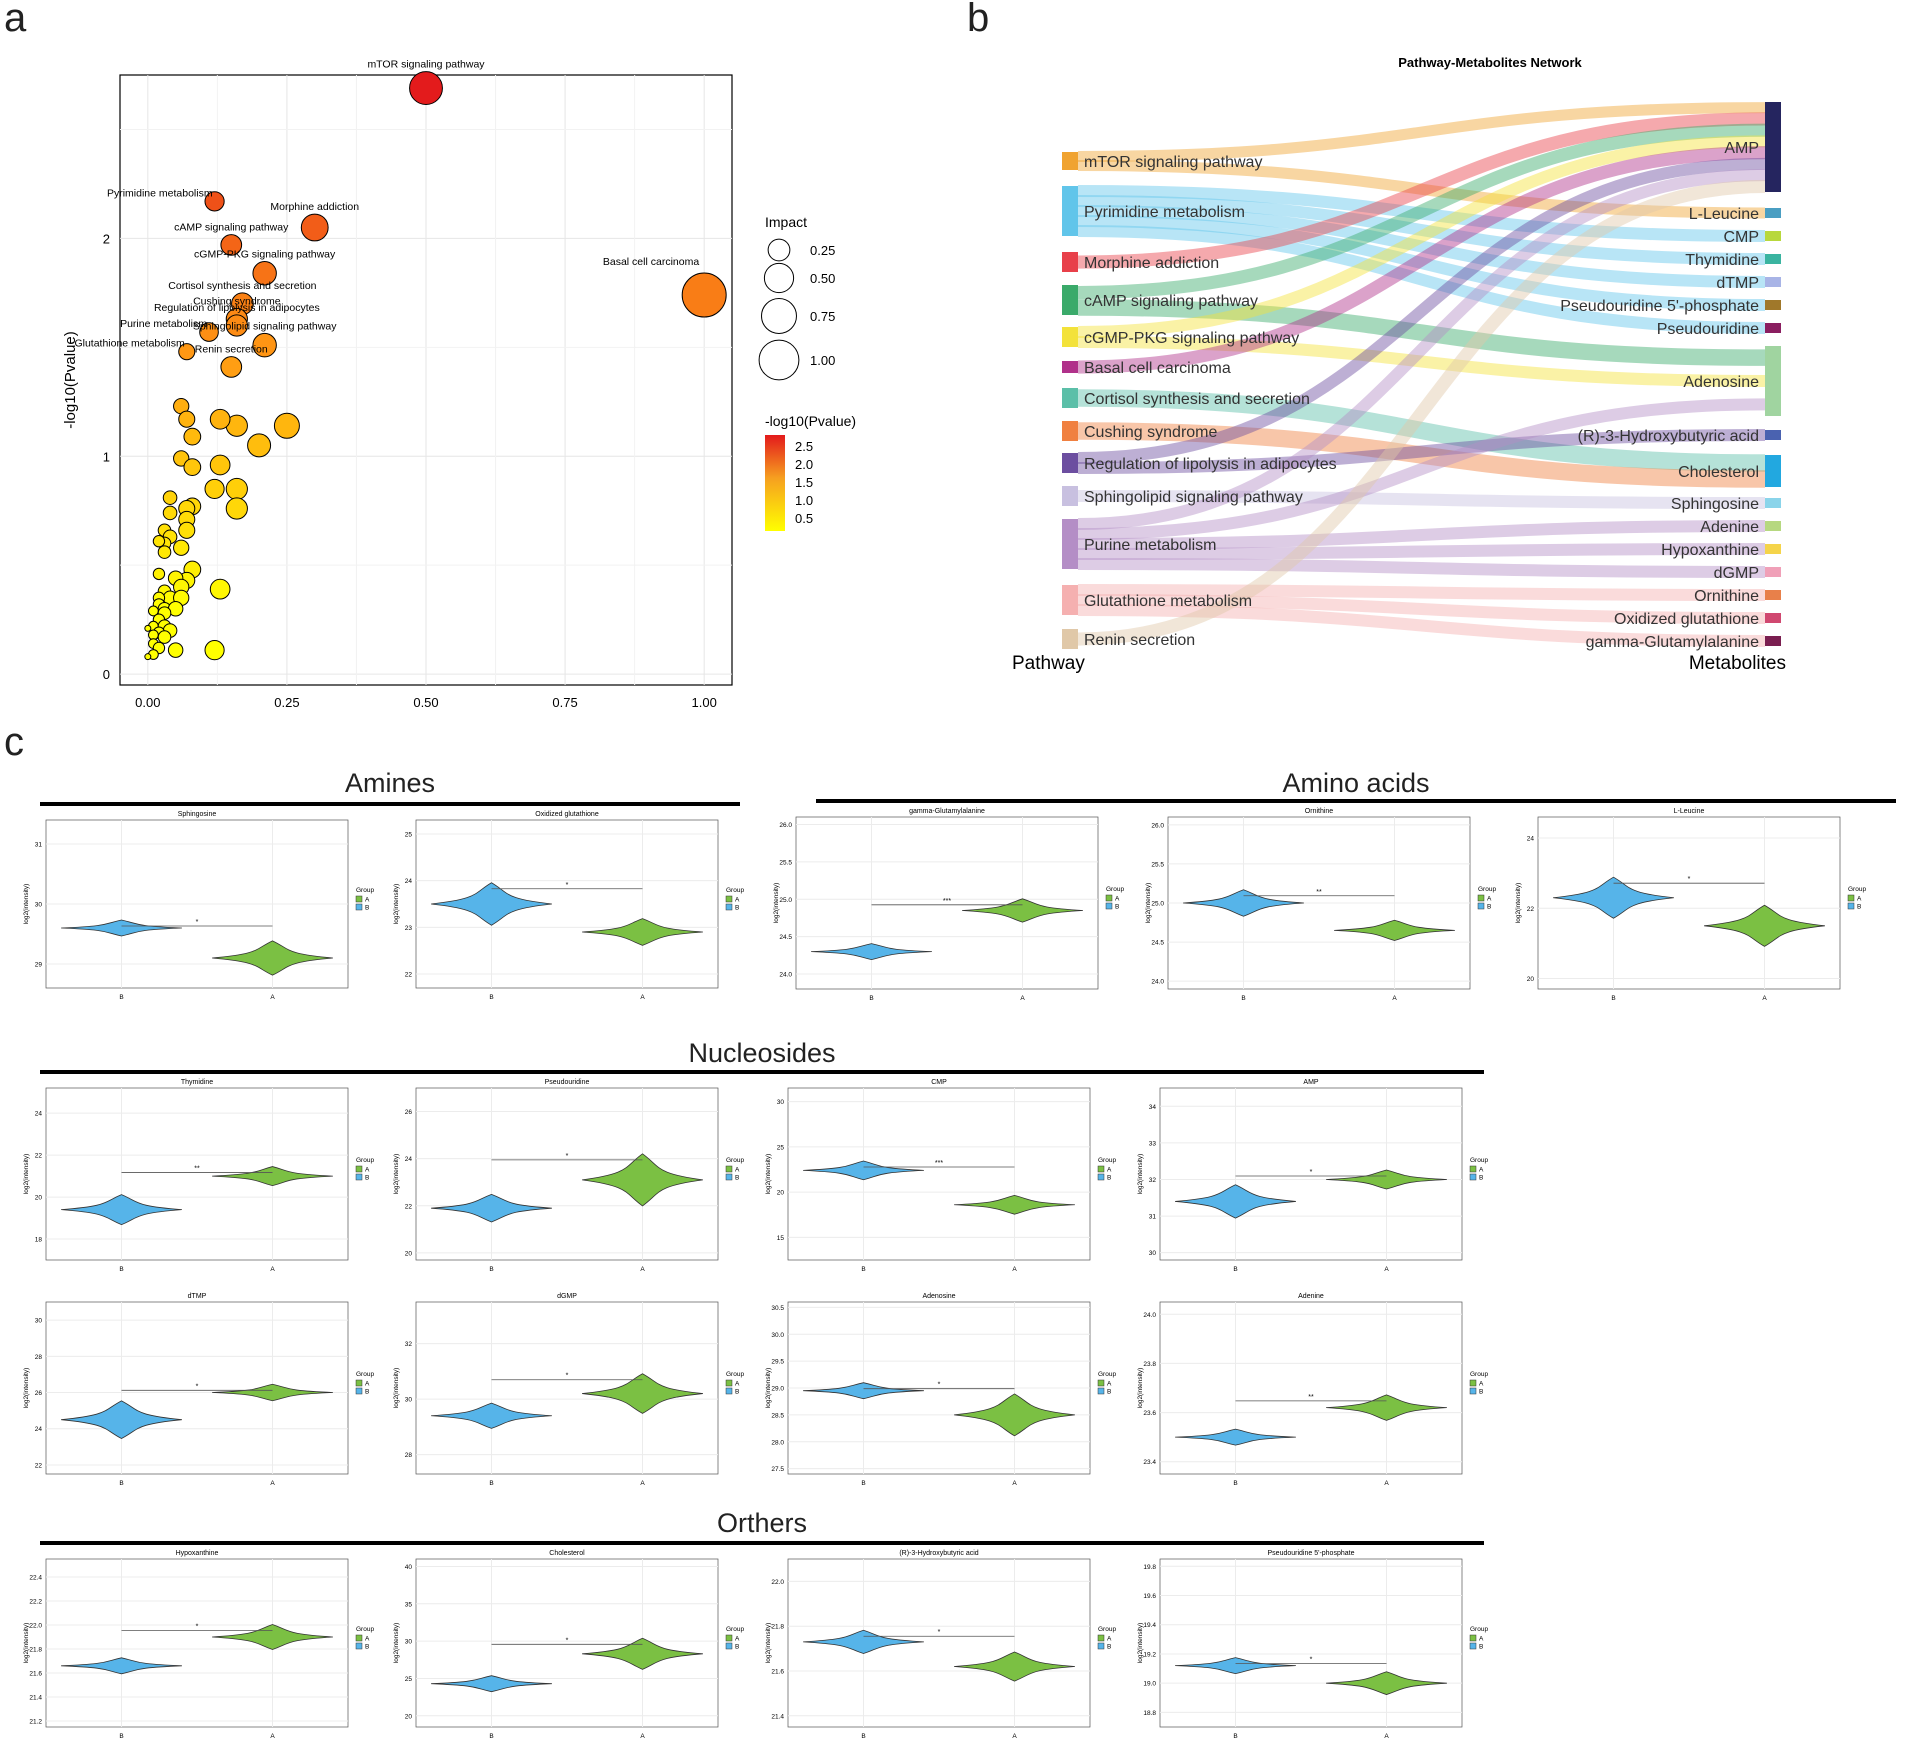 This screenshot has height=1754, width=1905. What do you see at coordinates (1721, 382) in the screenshot?
I see `metabolite-label: Adenosine` at bounding box center [1721, 382].